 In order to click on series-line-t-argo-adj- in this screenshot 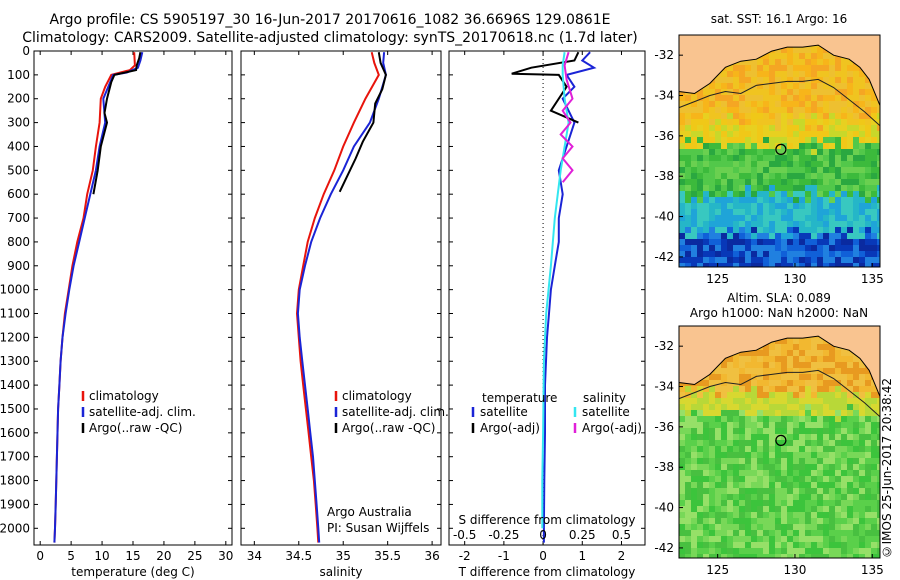, I will do `click(545, 87)`.